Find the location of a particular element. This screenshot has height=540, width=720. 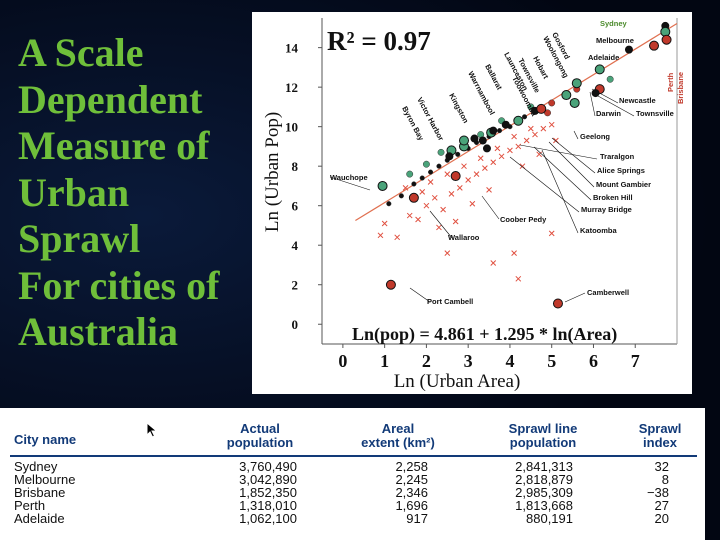

y-tick-label: 0 is located at coordinates (295, 324).